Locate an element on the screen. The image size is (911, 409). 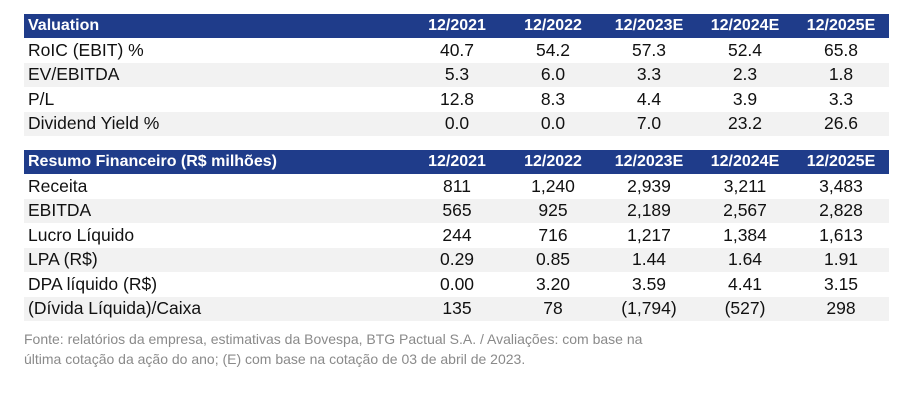
table-cell: 7.0 is located at coordinates (649, 123).